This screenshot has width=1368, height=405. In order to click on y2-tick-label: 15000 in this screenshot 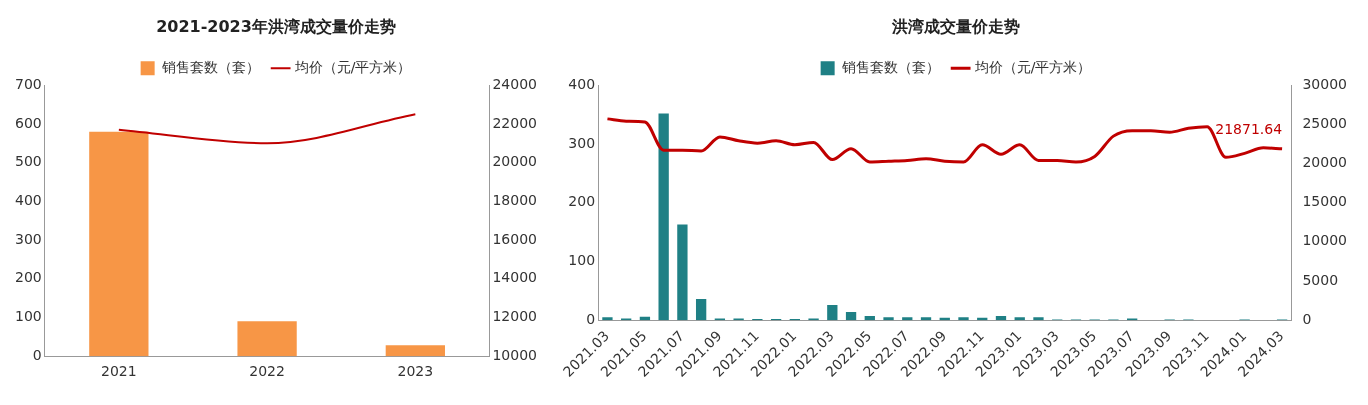, I will do `click(1325, 201)`.